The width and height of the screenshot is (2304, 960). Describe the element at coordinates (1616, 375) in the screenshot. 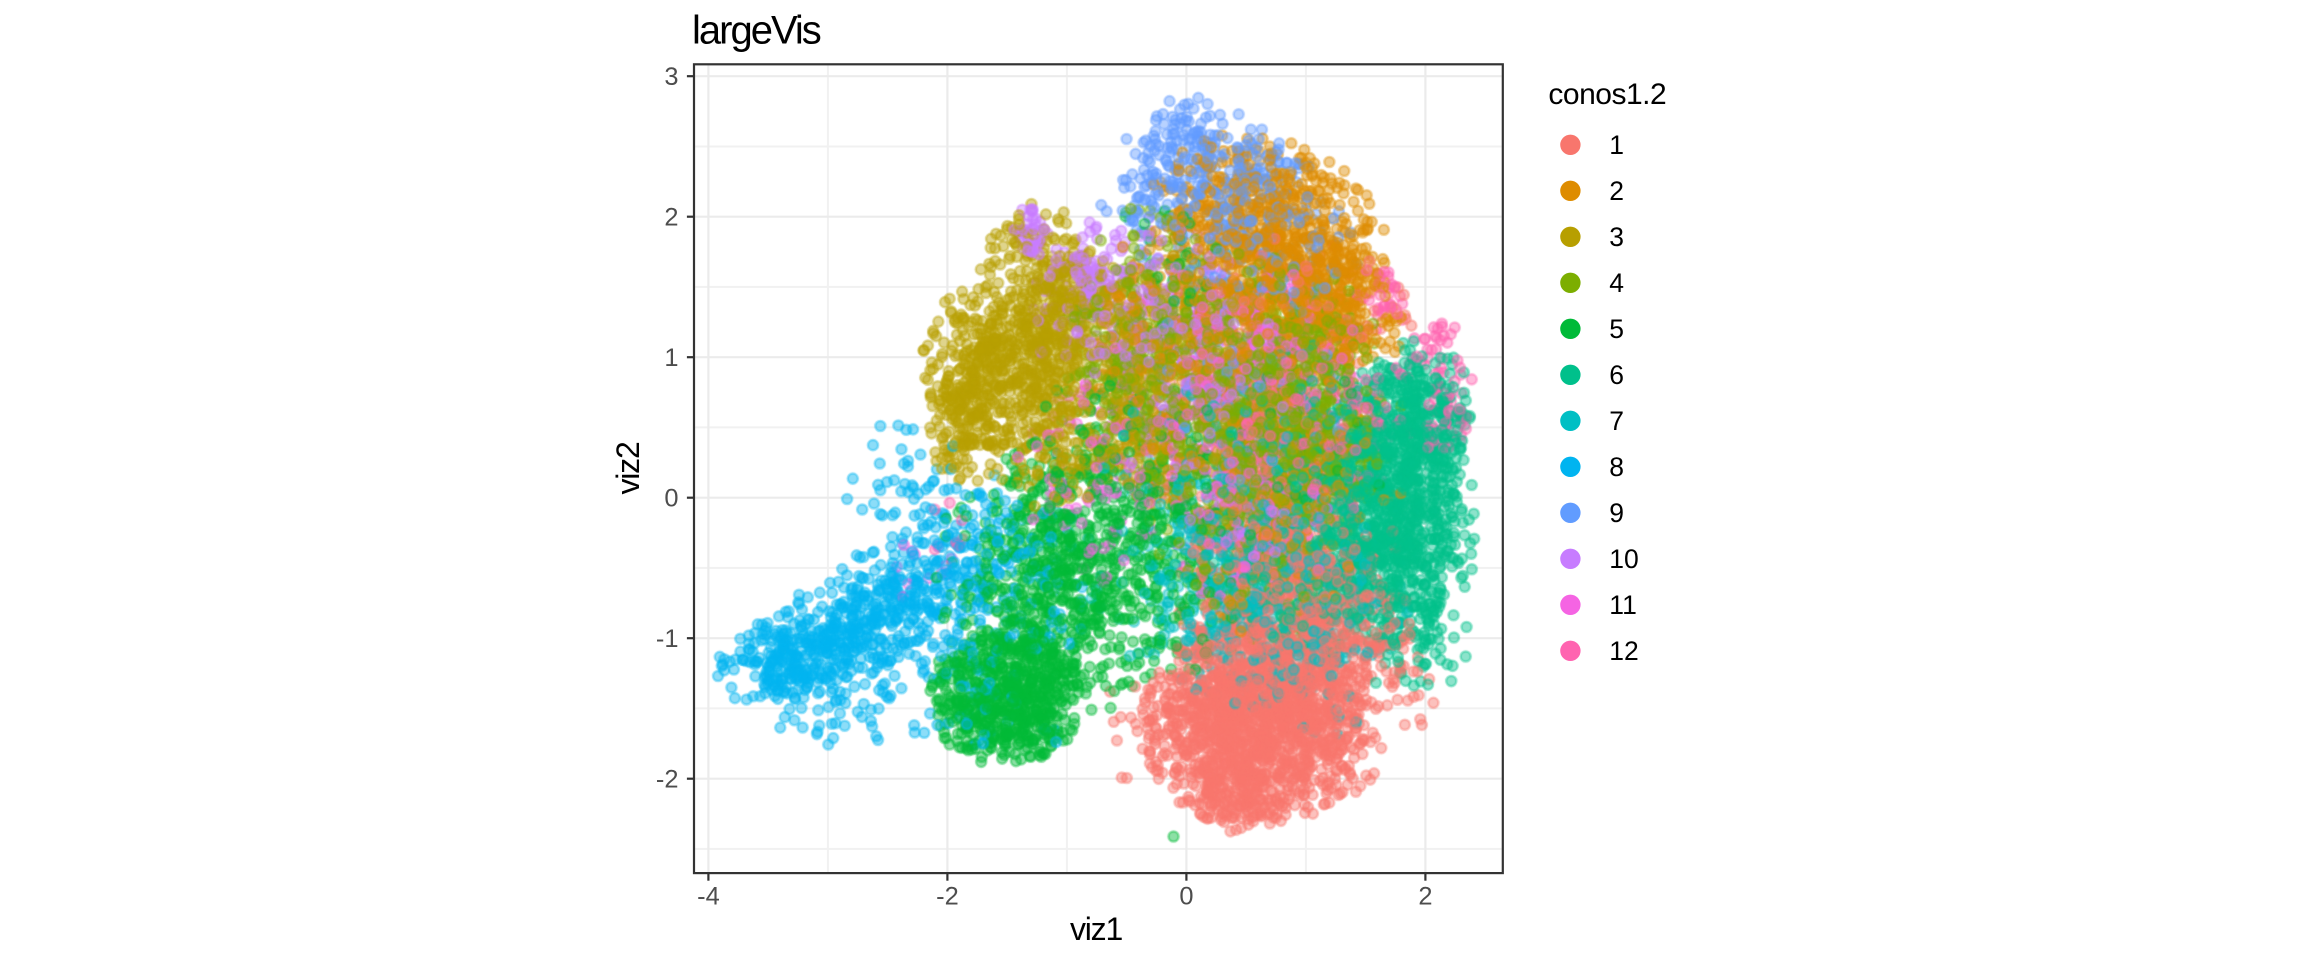

I see `svg-text: 6` at that location.